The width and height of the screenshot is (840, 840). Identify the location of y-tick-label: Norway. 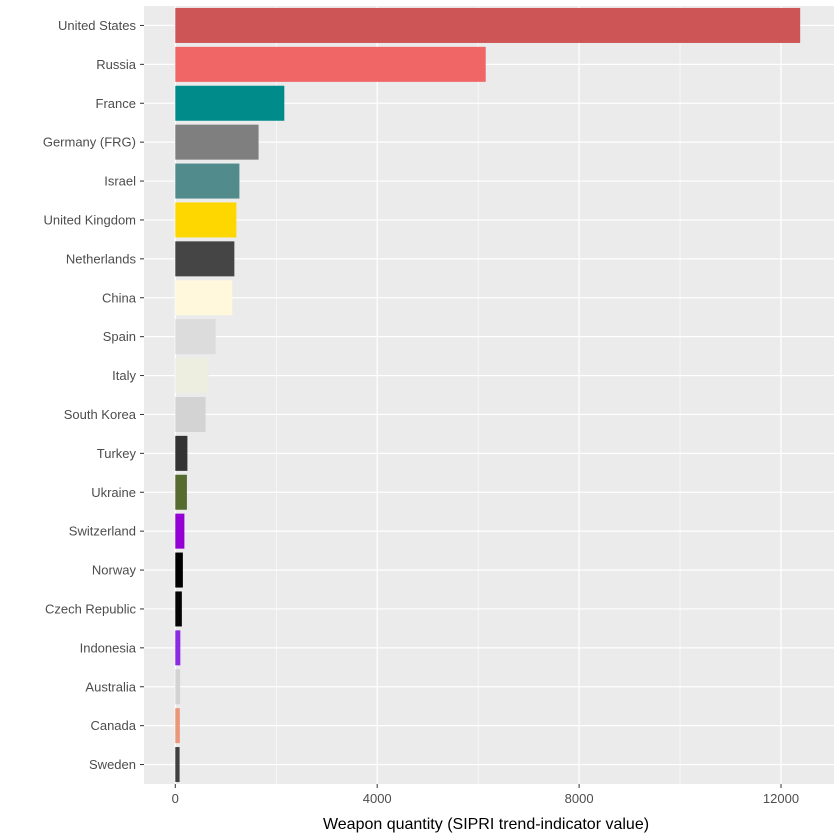
(114, 570).